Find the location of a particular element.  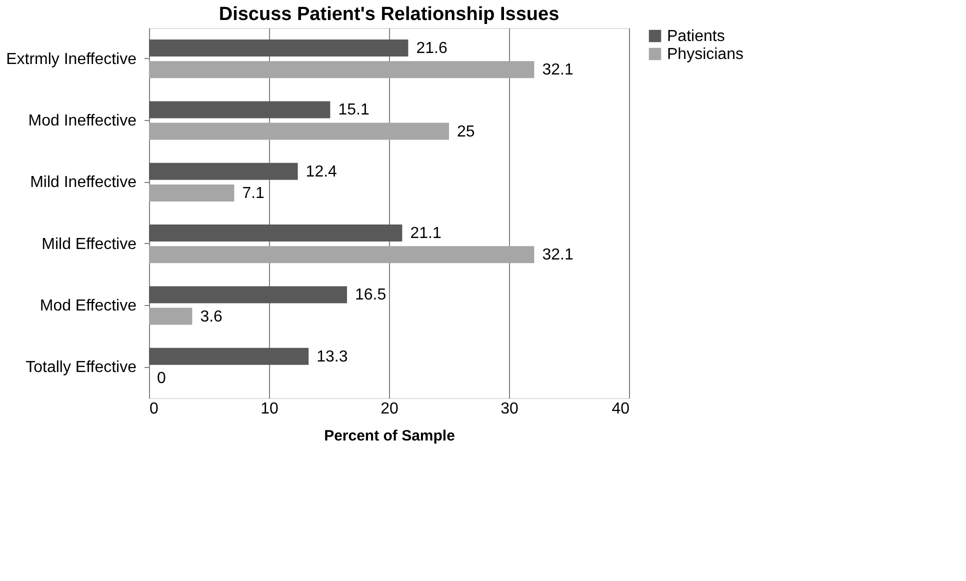

data-label: 7.1 is located at coordinates (253, 193).